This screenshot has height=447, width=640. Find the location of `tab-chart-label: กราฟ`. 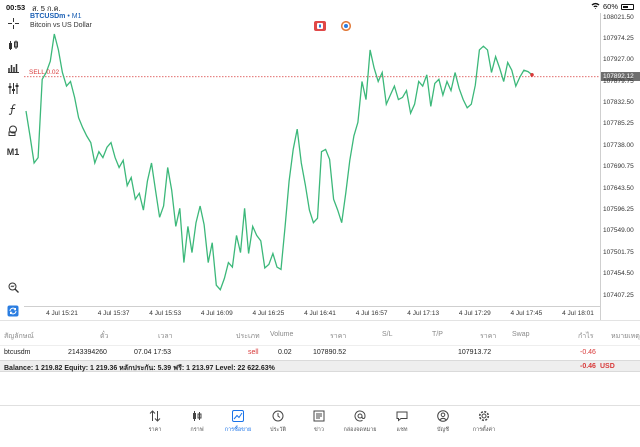

tab-chart-label: กราฟ is located at coordinates (197, 430).